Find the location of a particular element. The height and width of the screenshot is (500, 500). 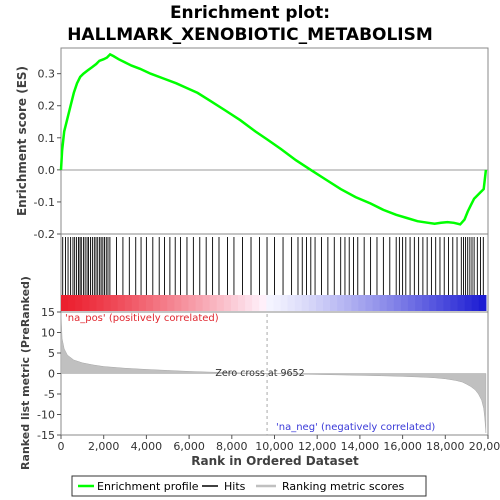

metric-y-tick-label: 10 is located at coordinates (48, 333).